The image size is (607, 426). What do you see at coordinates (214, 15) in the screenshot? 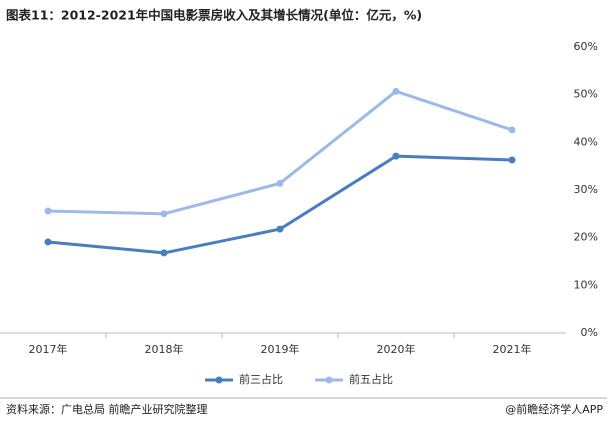
I see `chart-title: 图表11：2012-2021年中国电影票房收入及其增长情况(单位：亿元，%)` at bounding box center [214, 15].